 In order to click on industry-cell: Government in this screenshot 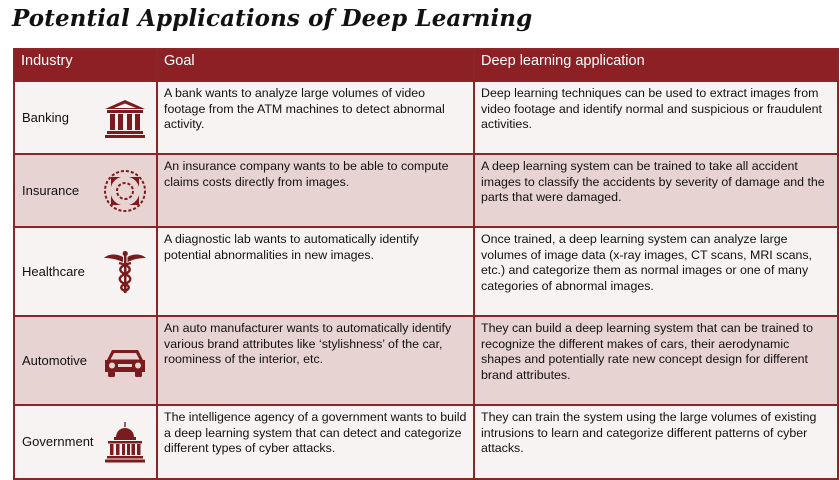, I will do `click(85, 442)`.